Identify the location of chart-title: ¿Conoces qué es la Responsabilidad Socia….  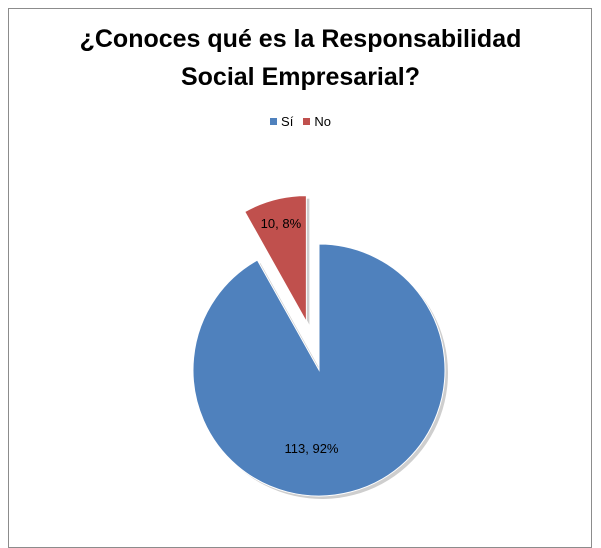
(300, 58).